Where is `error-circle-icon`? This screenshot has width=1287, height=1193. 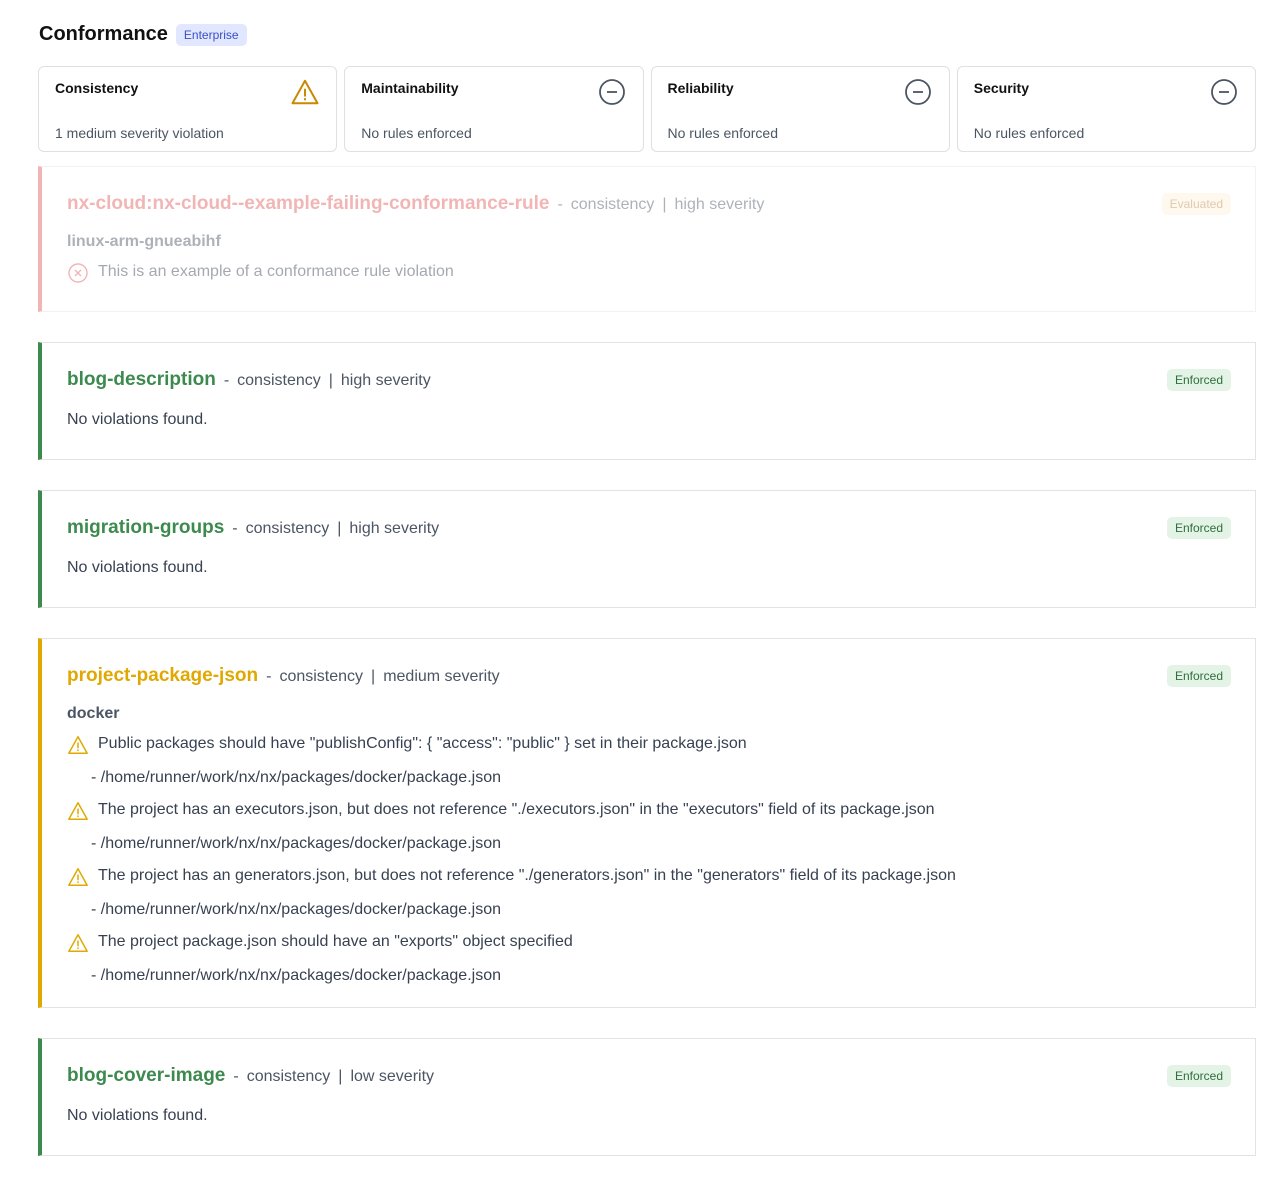 error-circle-icon is located at coordinates (78, 276).